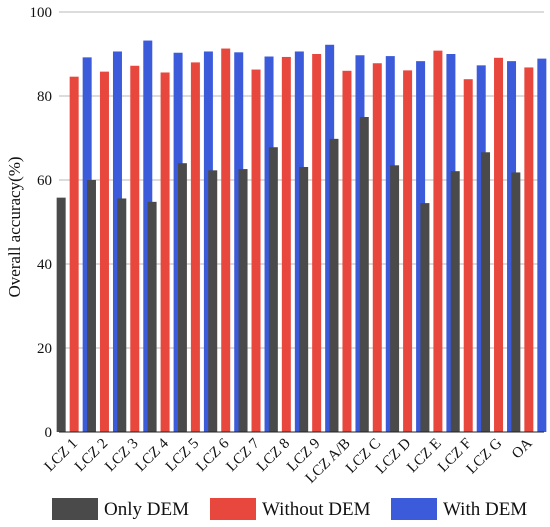 This screenshot has height=527, width=550. I want to click on y-tick-labels: 0 20 40 60 80 100, so click(41, 223).